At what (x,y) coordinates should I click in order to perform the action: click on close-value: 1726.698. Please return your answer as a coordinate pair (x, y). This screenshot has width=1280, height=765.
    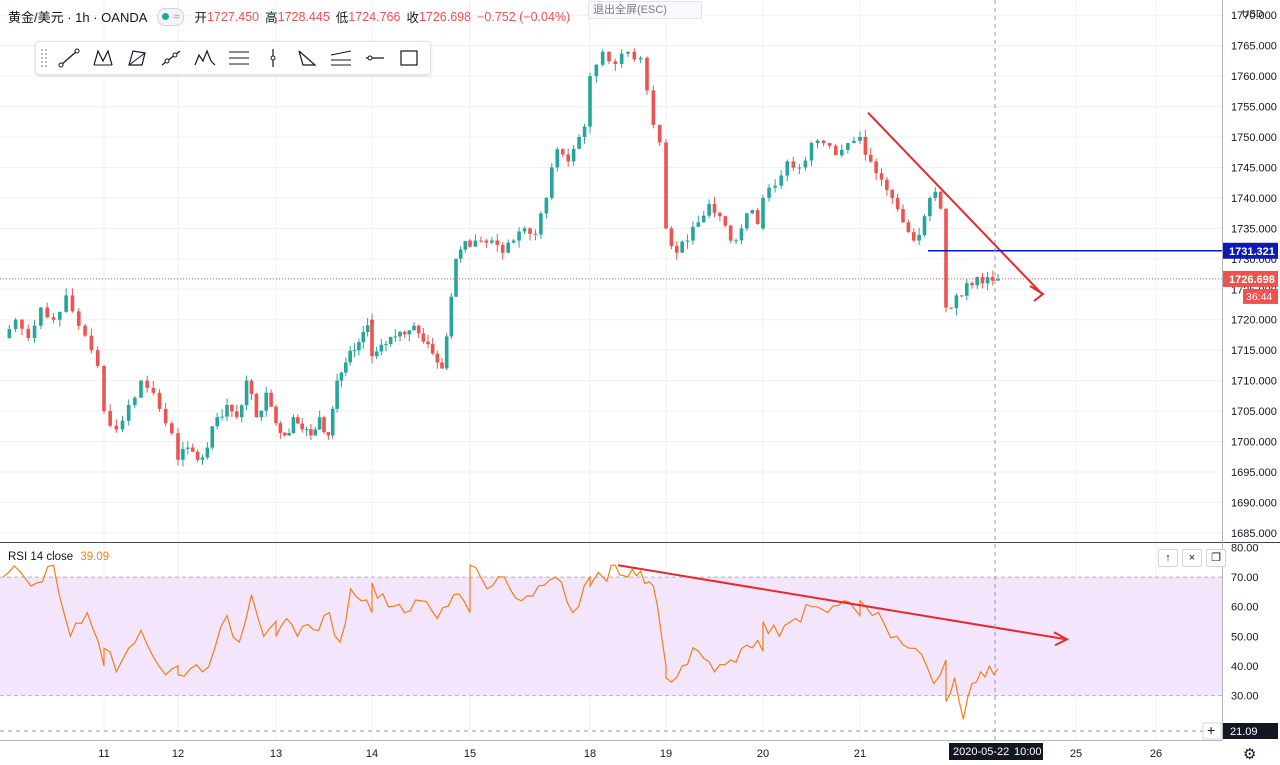
    Looking at the image, I should click on (445, 16).